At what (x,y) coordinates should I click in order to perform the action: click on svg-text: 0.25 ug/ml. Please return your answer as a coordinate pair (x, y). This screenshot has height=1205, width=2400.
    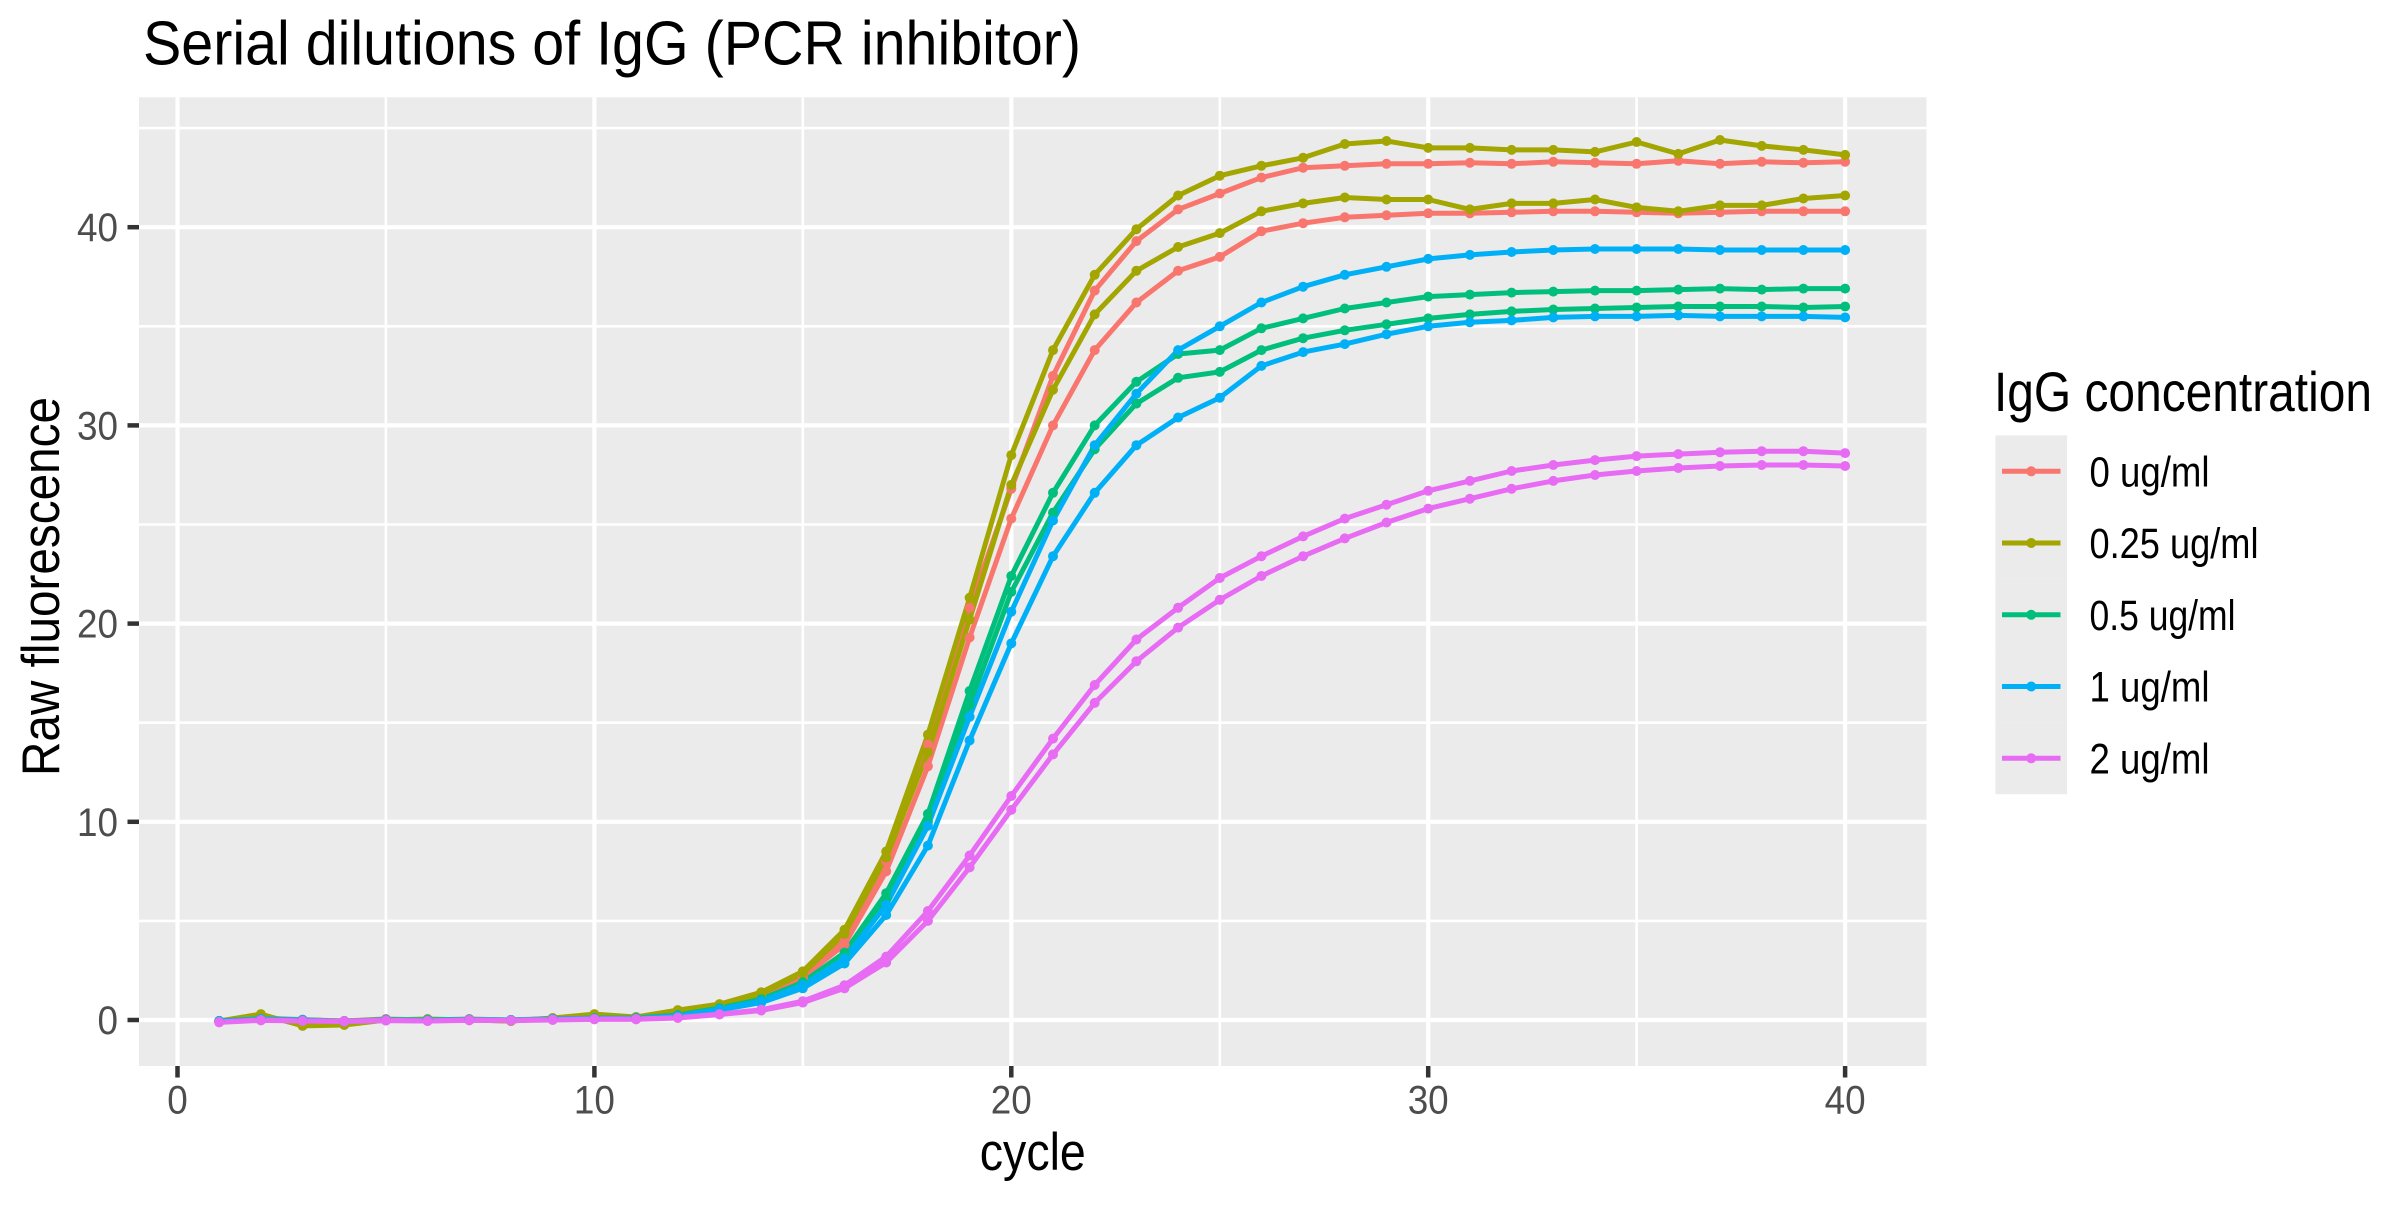
    Looking at the image, I should click on (2174, 544).